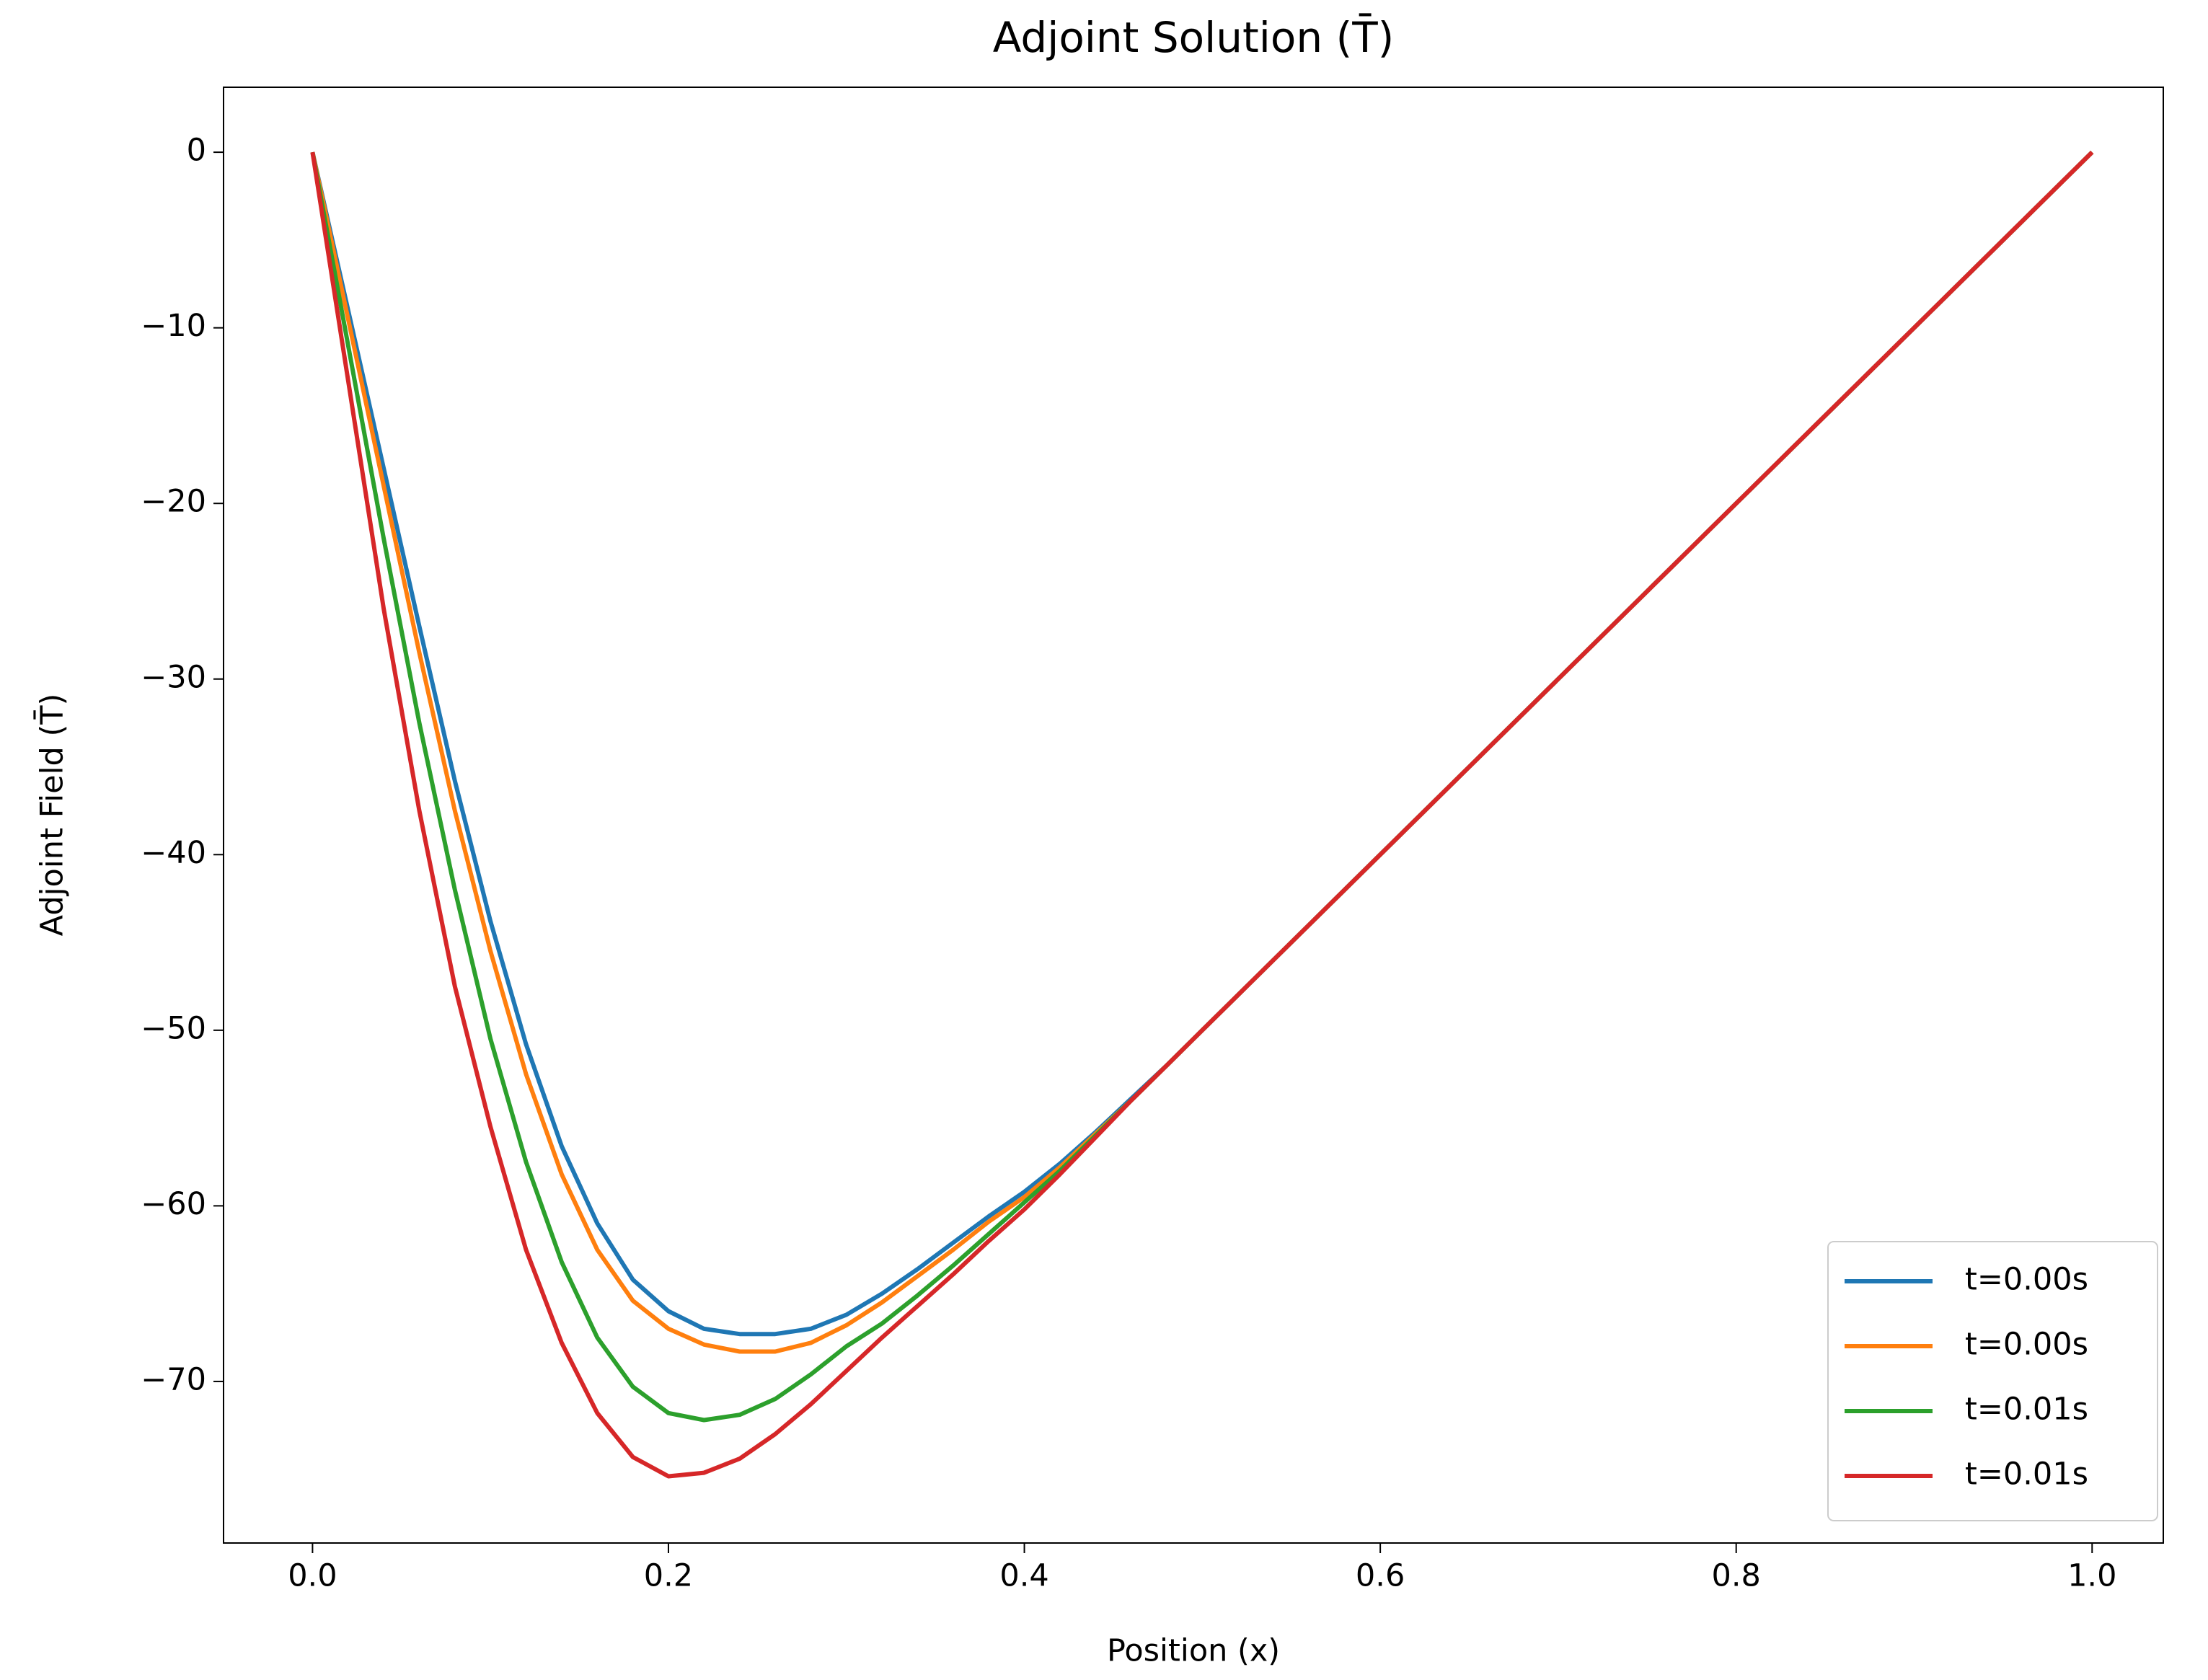  What do you see at coordinates (1193, 1651) in the screenshot?
I see `x-axis-label: Position (x)` at bounding box center [1193, 1651].